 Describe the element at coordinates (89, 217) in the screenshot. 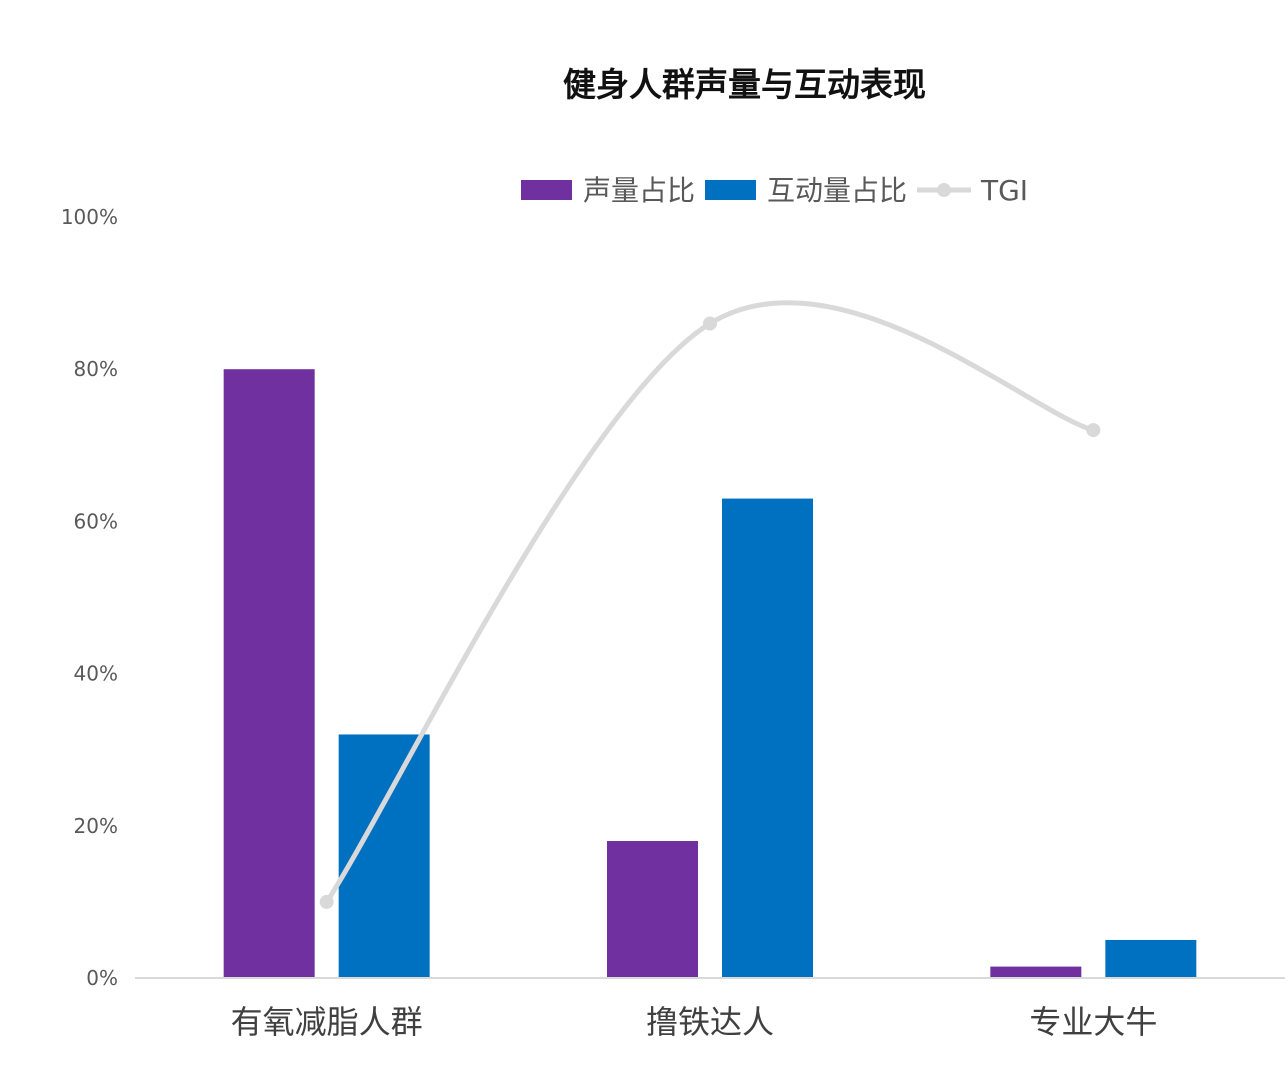

I see `y-tick-label: 100%` at that location.